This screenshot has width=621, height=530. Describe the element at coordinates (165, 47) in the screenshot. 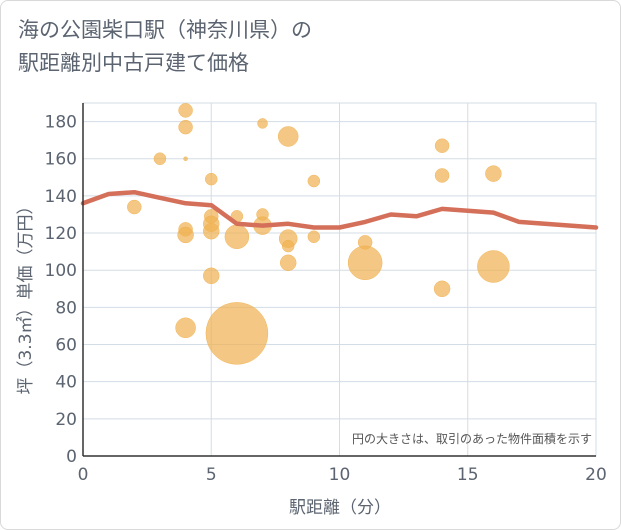

I see `chart-title: 海の公園柴口駅（神奈川県）の 駅距離別中古戸建て価格` at that location.